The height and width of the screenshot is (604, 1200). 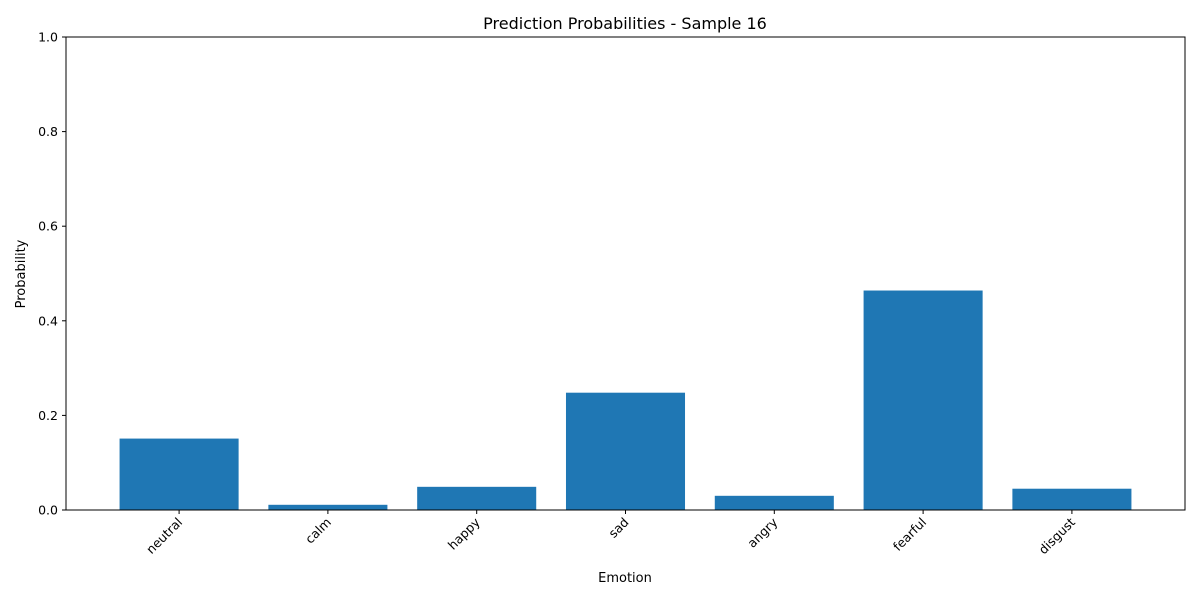 What do you see at coordinates (48, 320) in the screenshot?
I see `y-tick-label: 0.4` at bounding box center [48, 320].